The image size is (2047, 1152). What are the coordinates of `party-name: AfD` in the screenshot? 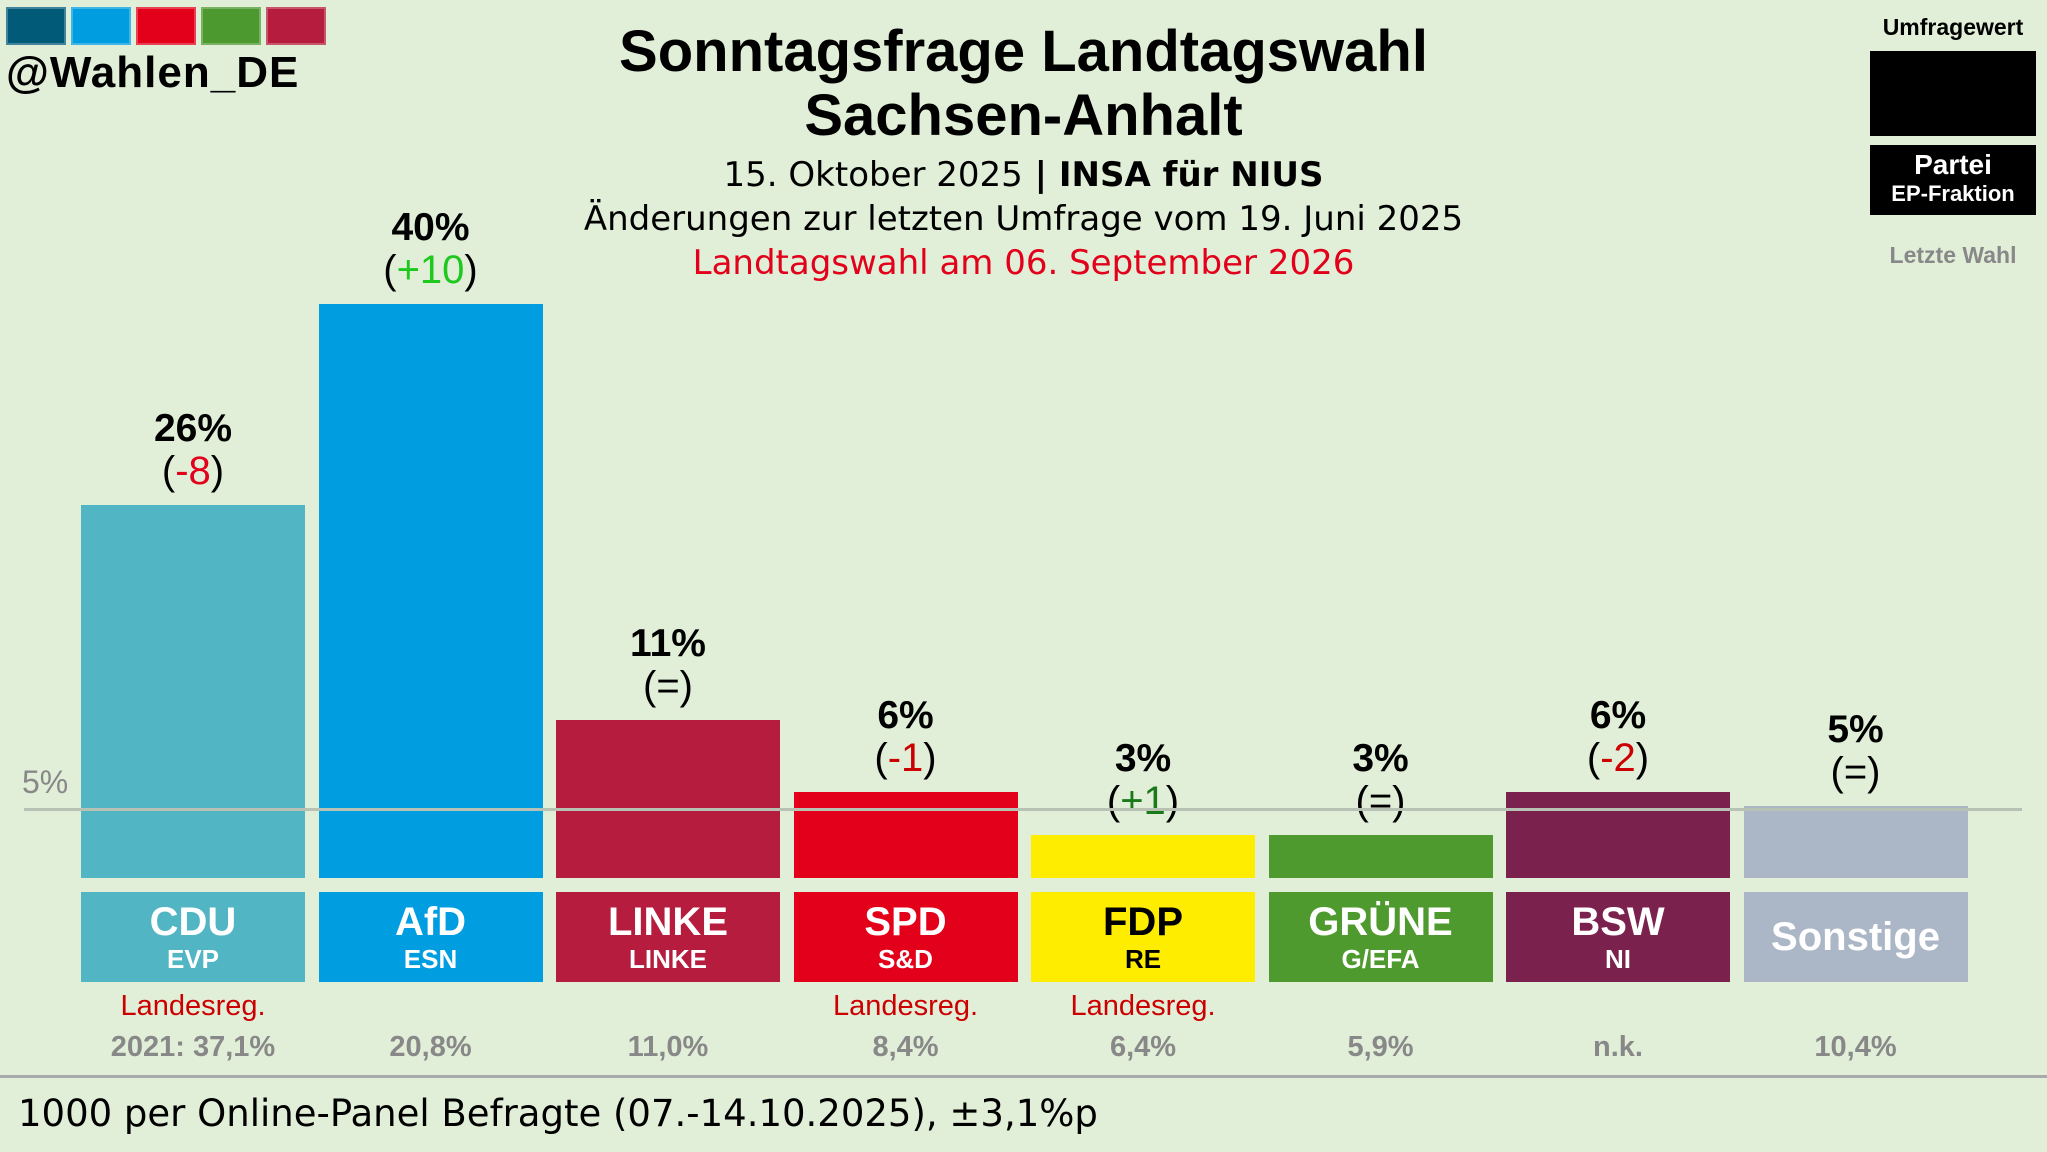 It's located at (430, 922).